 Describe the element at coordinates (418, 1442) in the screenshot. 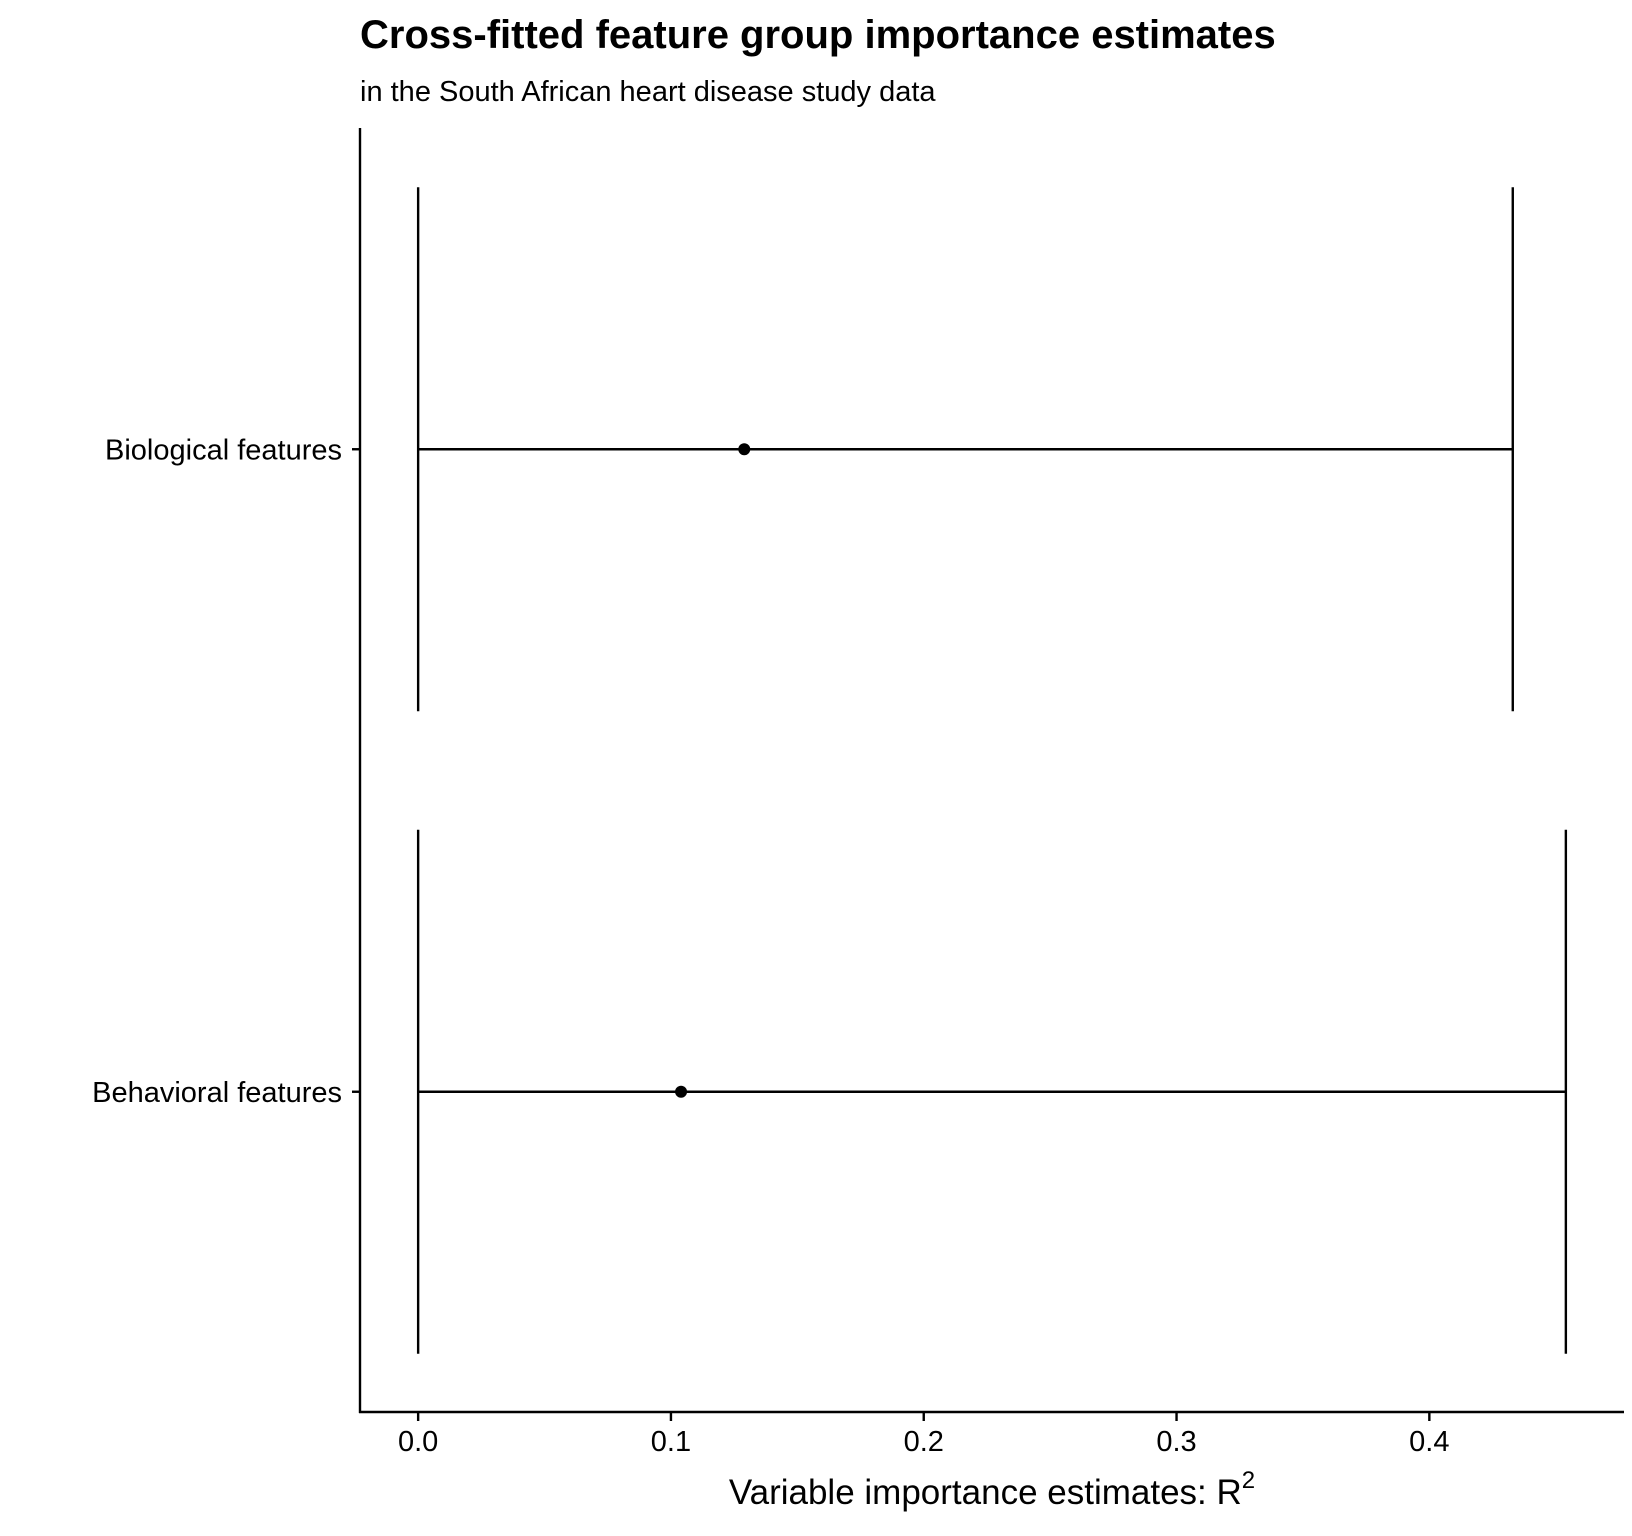

I see `x-tick-label: 0.0` at that location.